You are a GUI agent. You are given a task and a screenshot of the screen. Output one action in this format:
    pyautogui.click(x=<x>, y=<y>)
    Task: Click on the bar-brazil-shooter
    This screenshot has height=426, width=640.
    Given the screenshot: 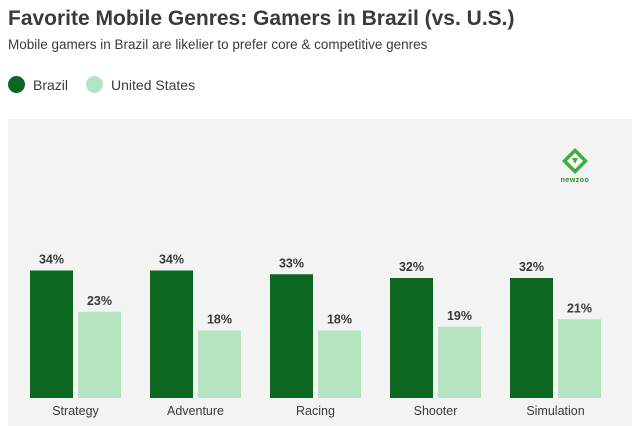 What is the action you would take?
    pyautogui.click(x=411, y=338)
    